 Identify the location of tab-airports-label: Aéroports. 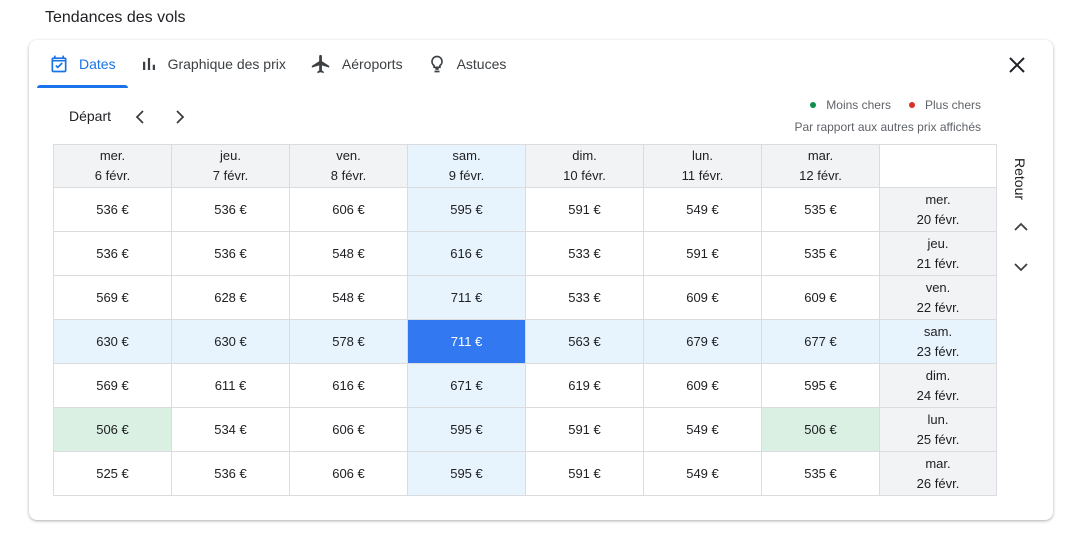
(372, 64).